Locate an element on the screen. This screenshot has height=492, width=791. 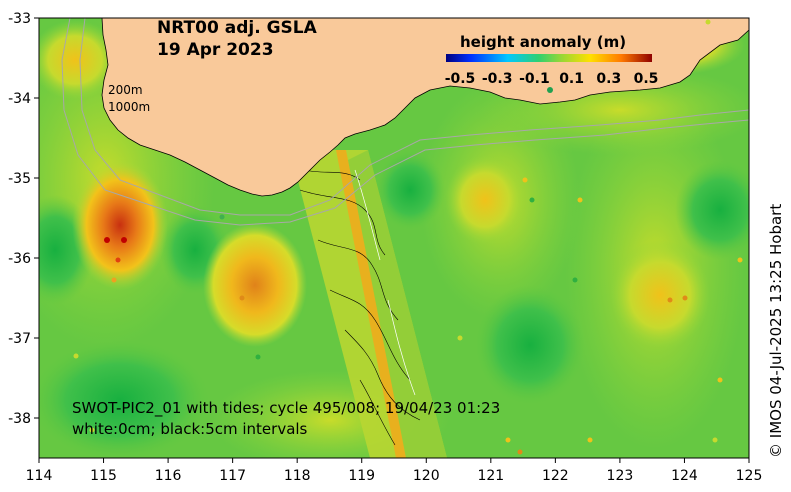
map-title-line2: 19 Apr 2023 is located at coordinates (215, 50).